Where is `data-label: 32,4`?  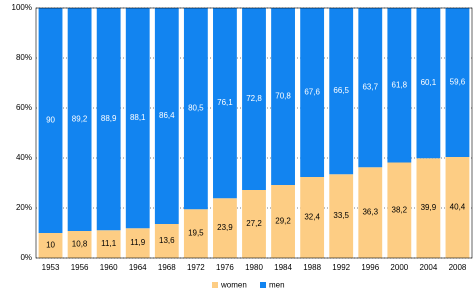
data-label: 32,4 is located at coordinates (312, 217).